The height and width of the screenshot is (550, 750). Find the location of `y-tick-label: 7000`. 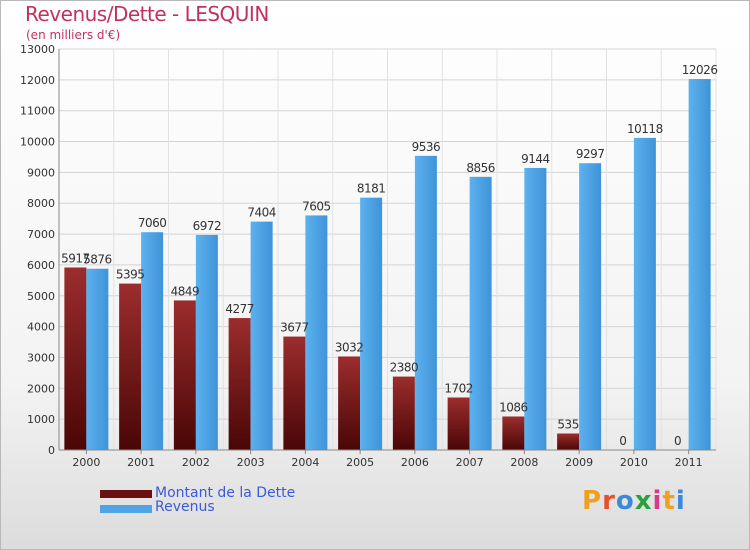

y-tick-label: 7000 is located at coordinates (41, 234).